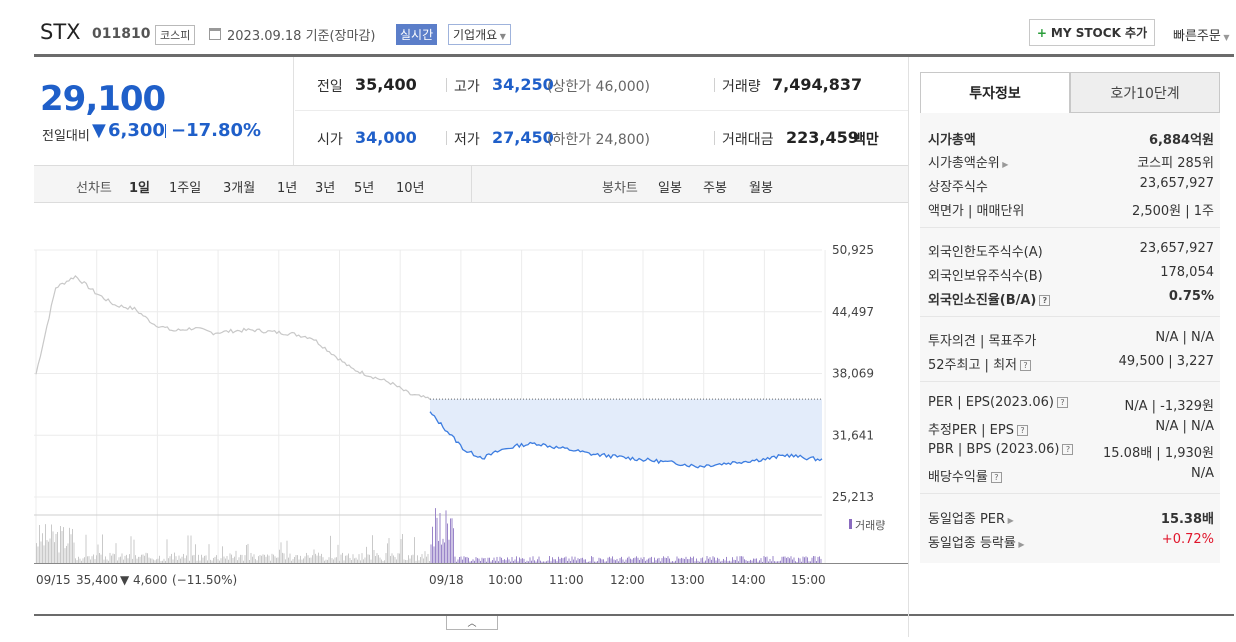  I want to click on amount-unit: 백만, so click(866, 140).